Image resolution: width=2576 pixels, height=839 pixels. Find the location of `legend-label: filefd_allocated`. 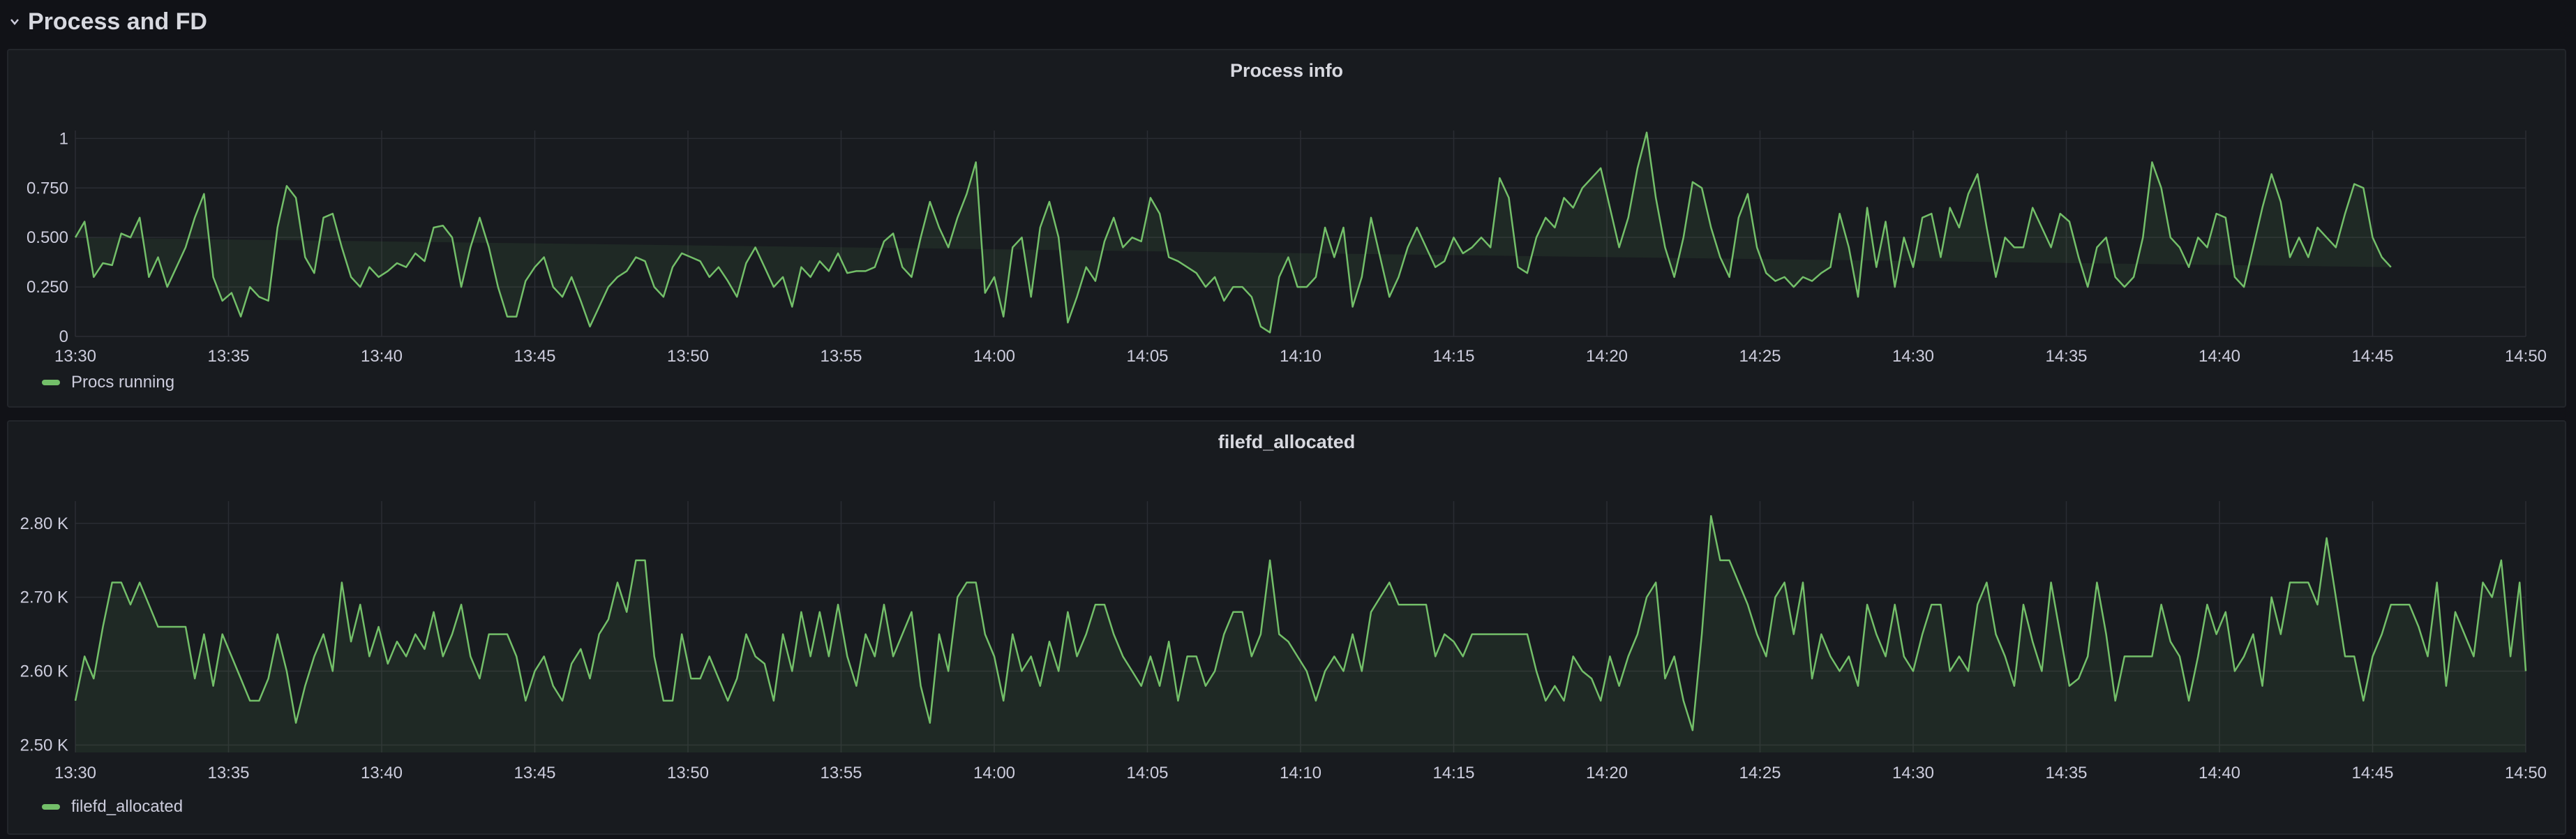

legend-label: filefd_allocated is located at coordinates (127, 806).